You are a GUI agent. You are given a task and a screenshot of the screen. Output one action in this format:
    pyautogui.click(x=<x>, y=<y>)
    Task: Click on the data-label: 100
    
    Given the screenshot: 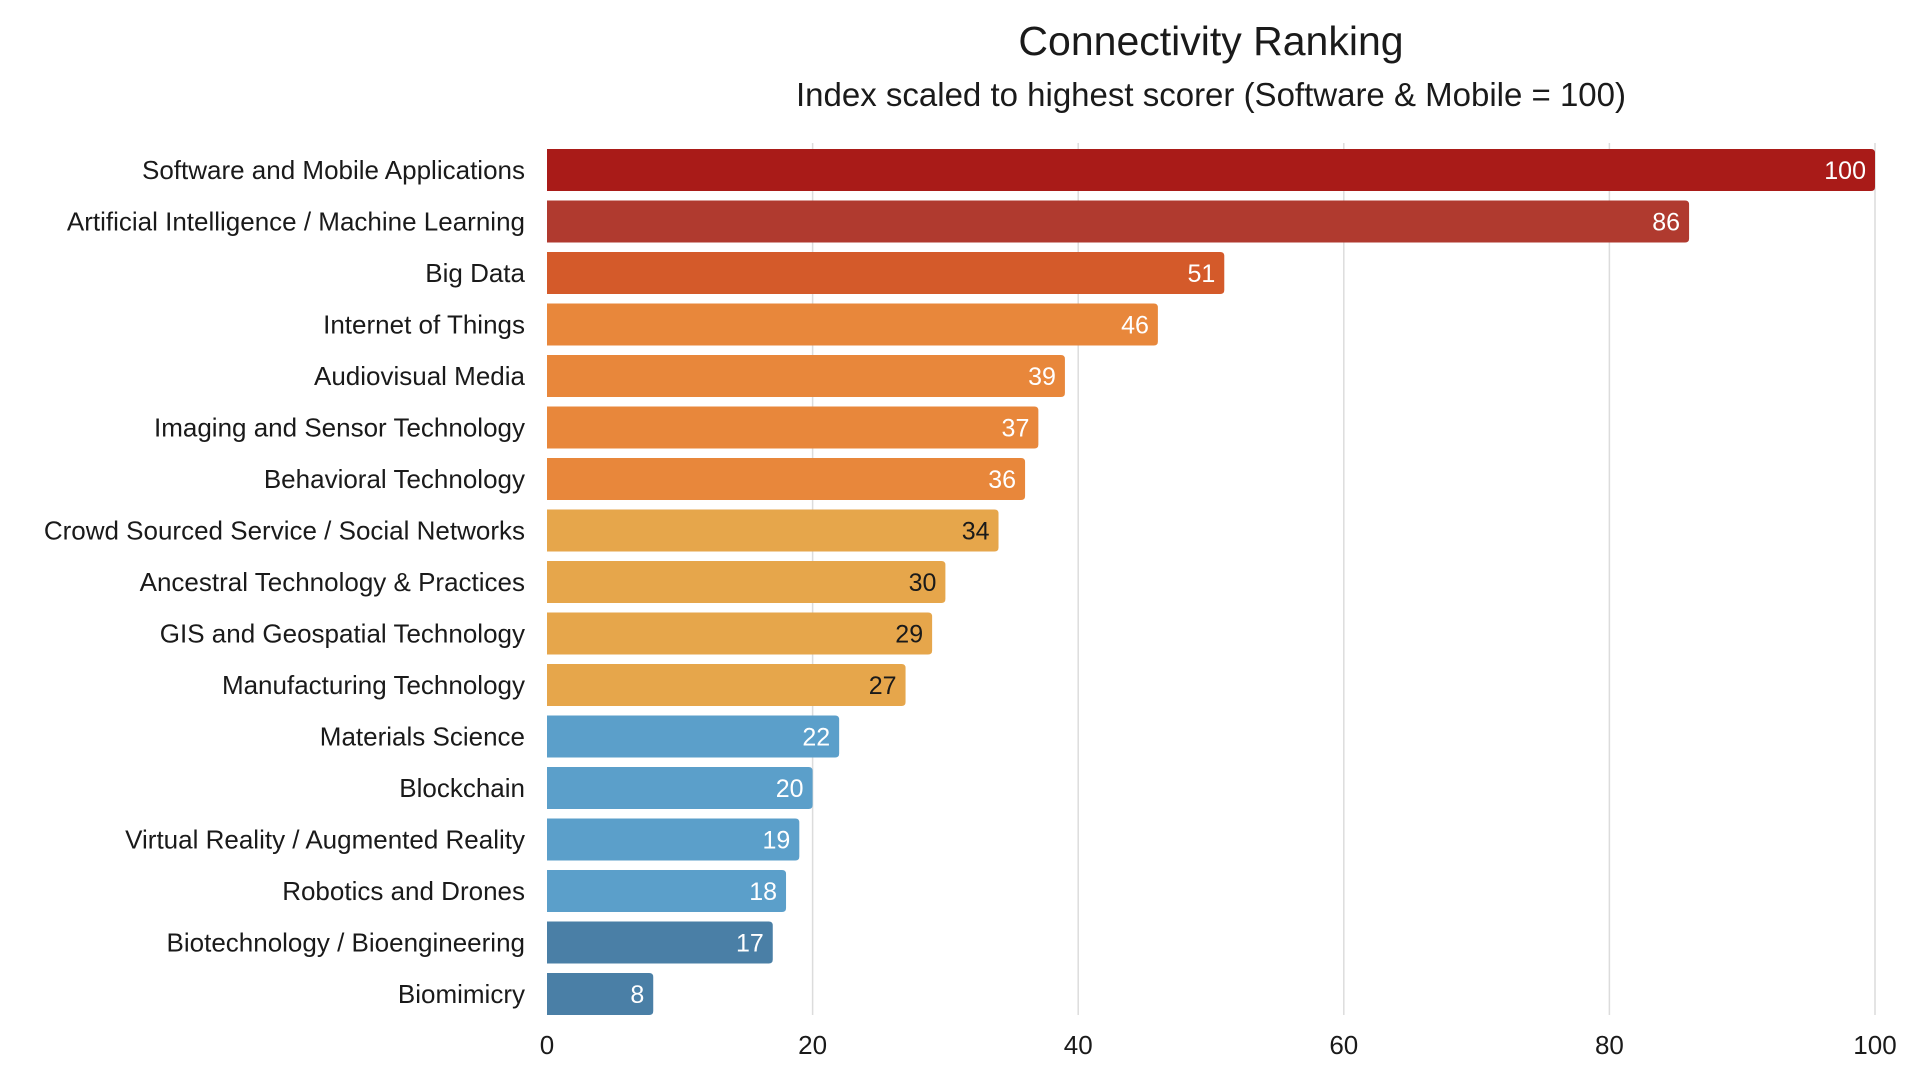 What is the action you would take?
    pyautogui.click(x=1845, y=171)
    